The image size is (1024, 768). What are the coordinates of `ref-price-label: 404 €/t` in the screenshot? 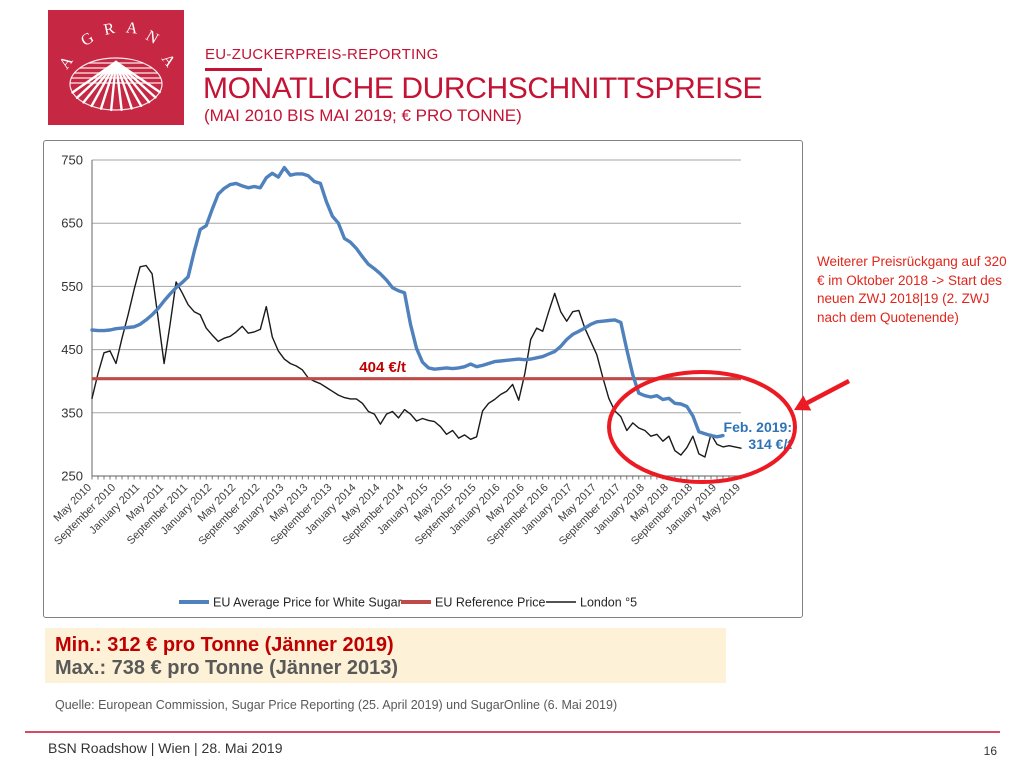 It's located at (382, 367).